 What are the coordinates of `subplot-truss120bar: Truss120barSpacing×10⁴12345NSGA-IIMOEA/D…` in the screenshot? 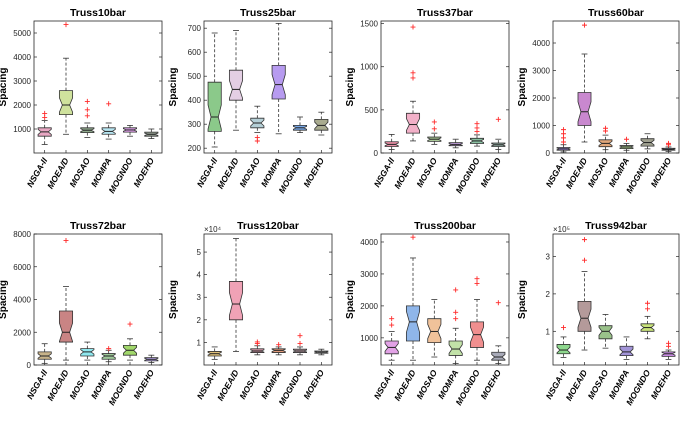 It's located at (250, 313).